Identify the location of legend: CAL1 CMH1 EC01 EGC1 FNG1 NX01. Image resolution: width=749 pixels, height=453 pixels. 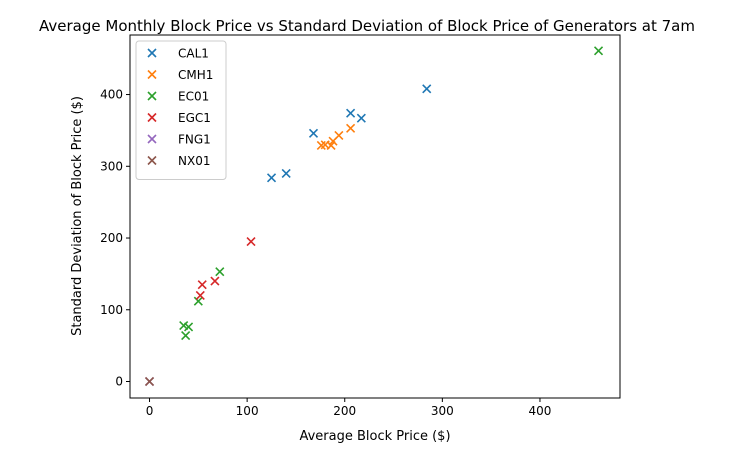
(181, 110).